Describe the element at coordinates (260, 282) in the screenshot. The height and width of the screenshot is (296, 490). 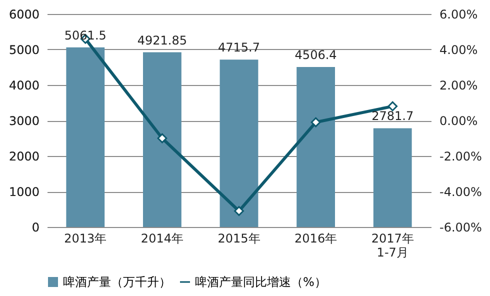
I see `legend-label: 啤酒产量同比增速（%）` at that location.